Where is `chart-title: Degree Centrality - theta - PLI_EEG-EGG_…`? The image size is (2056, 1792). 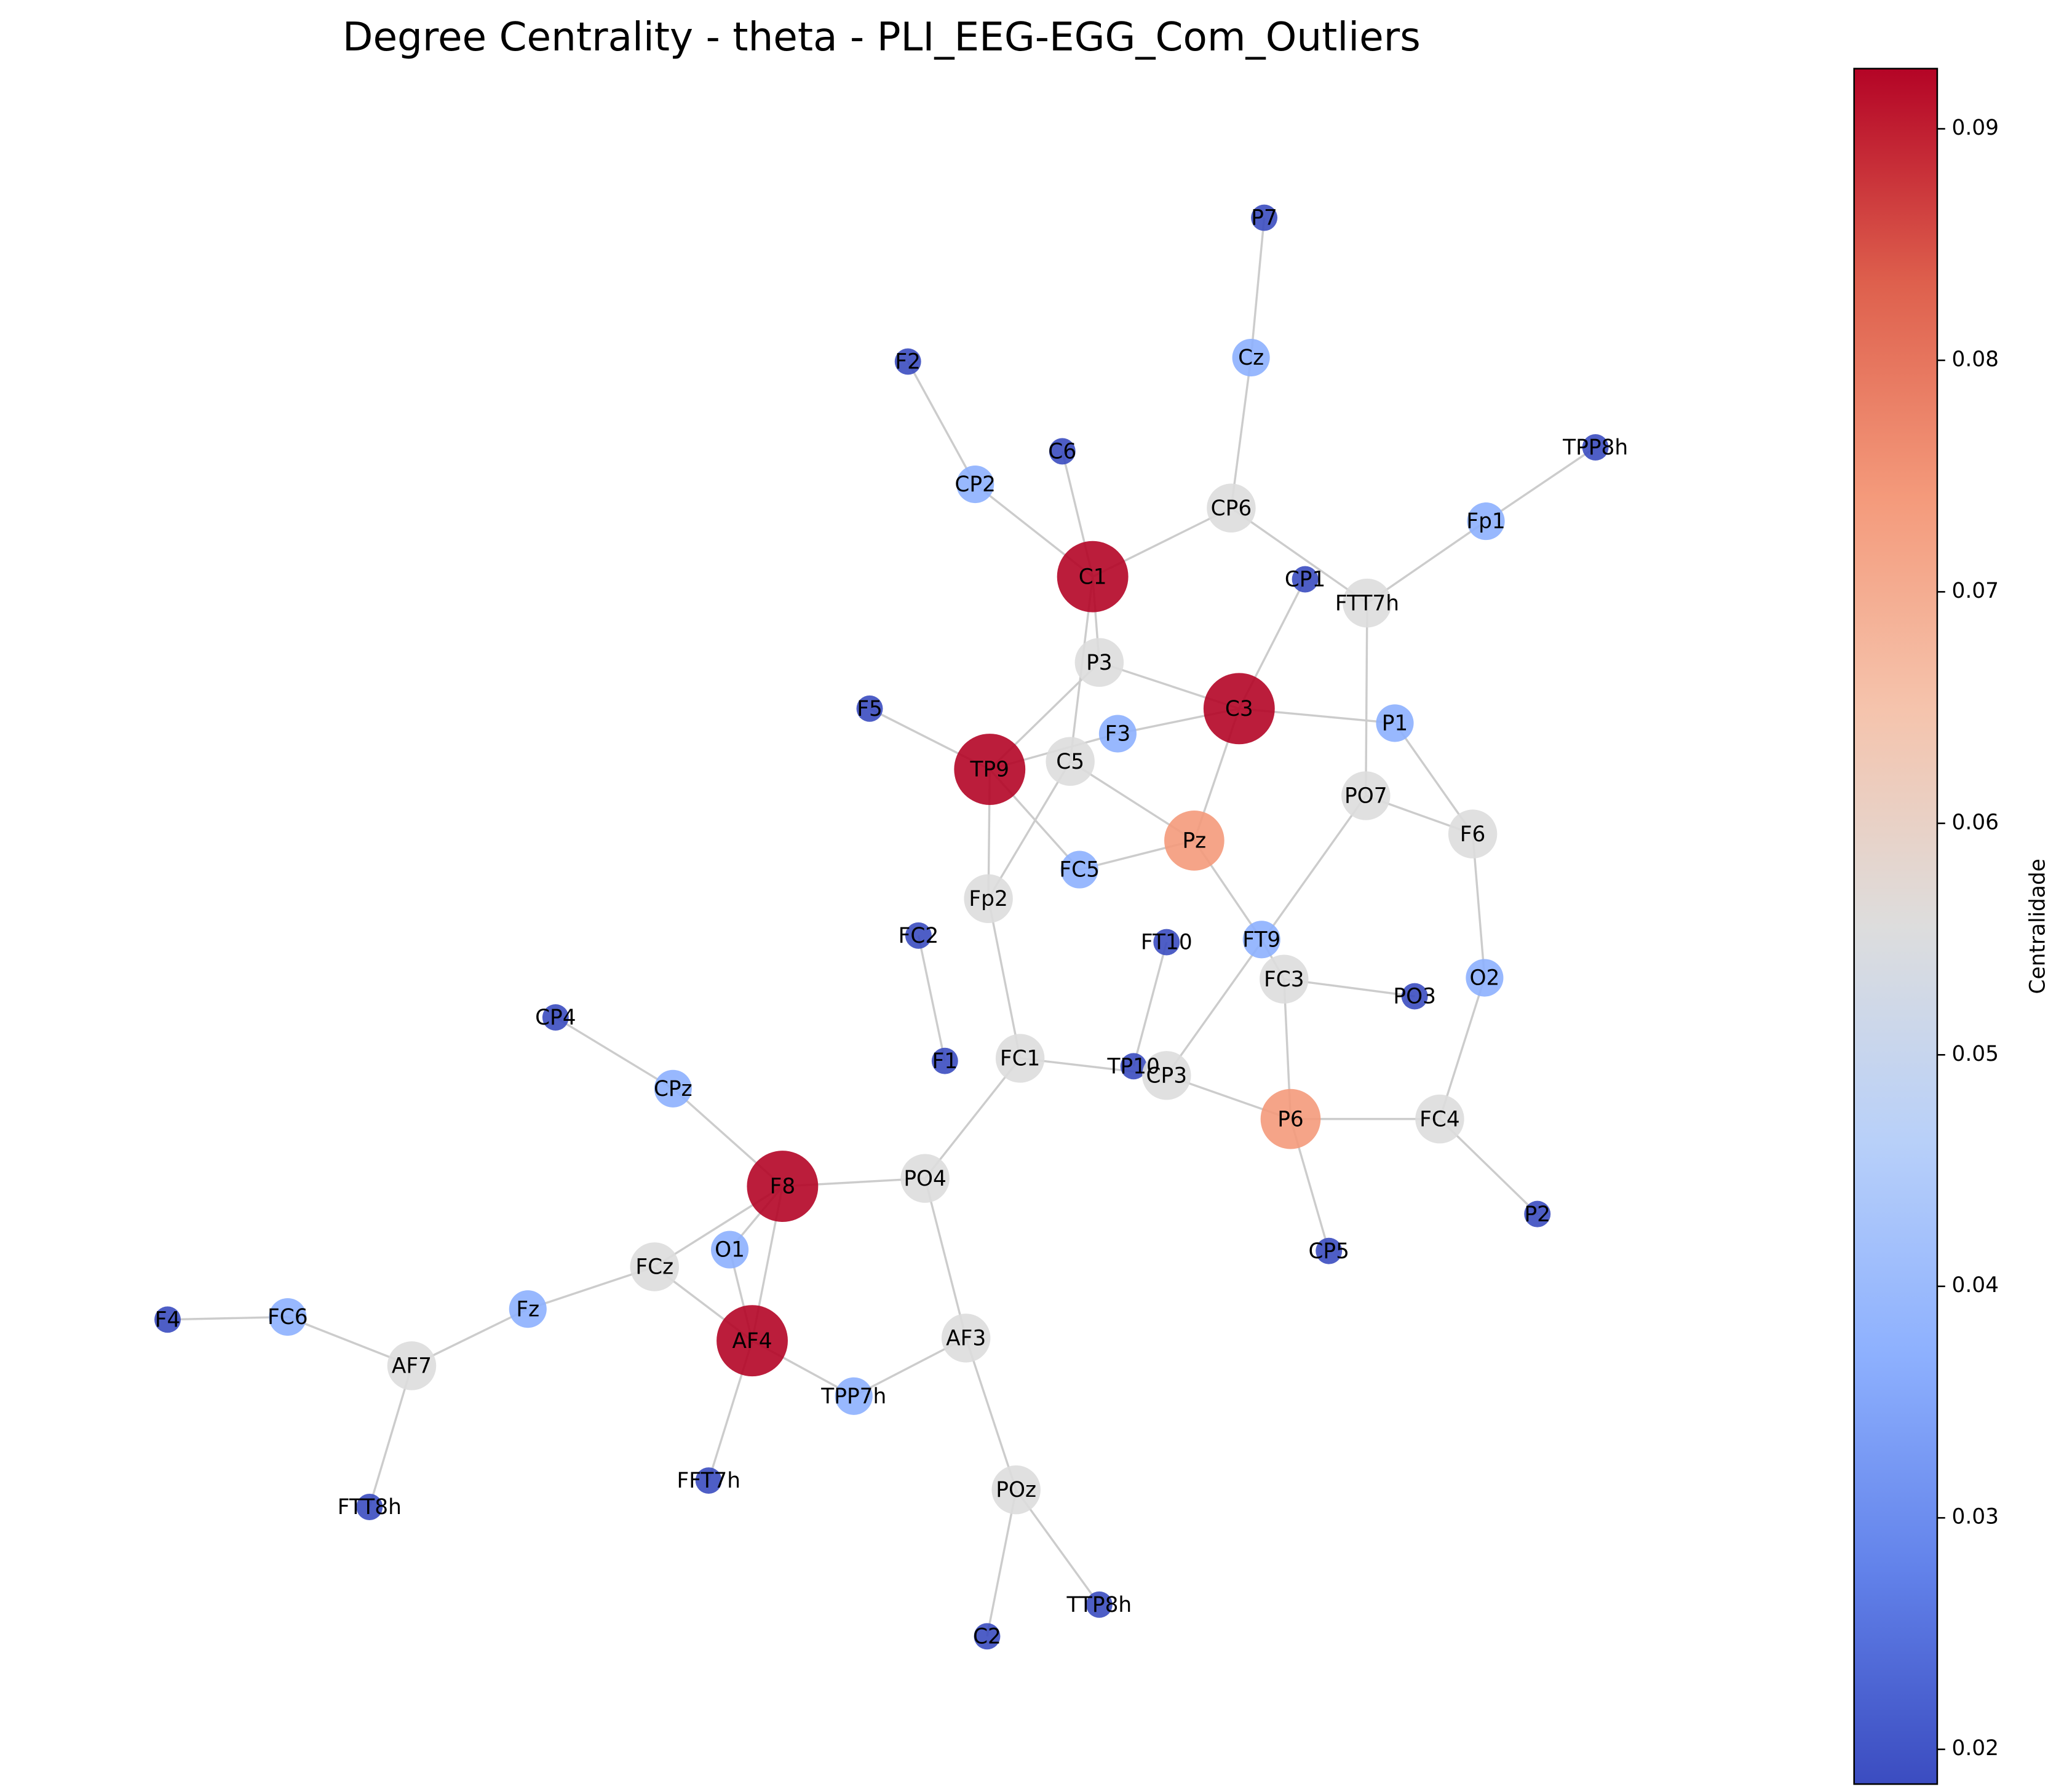
chart-title: Degree Centrality - theta - PLI_EEG-EGG_… is located at coordinates (882, 37).